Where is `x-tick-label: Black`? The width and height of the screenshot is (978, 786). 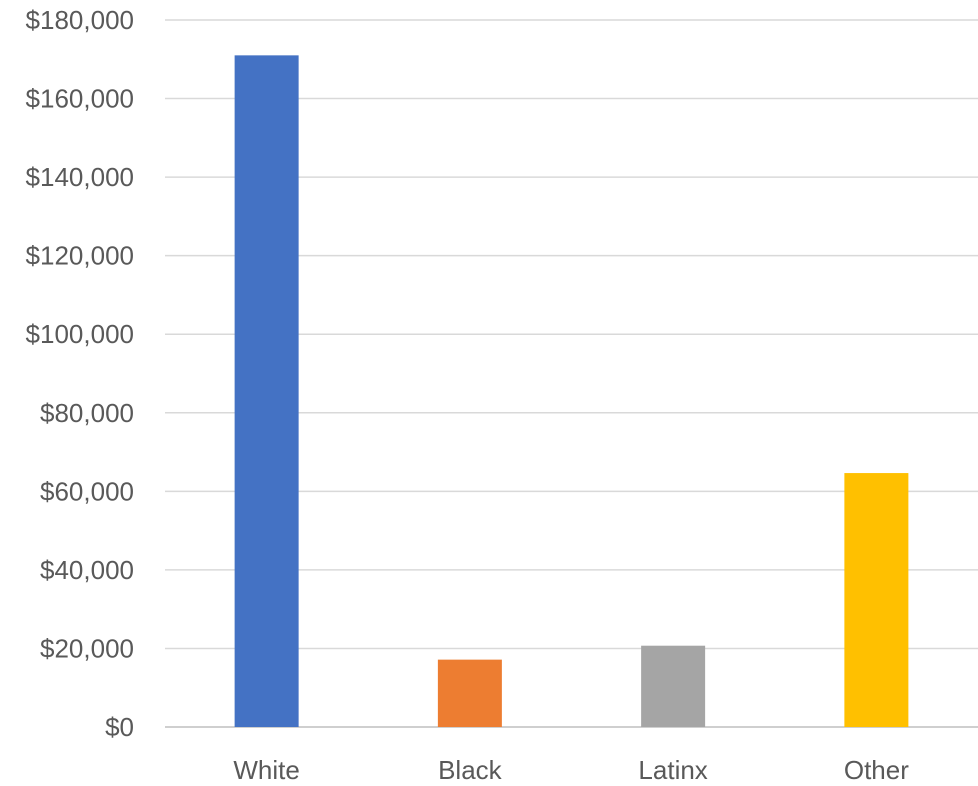 x-tick-label: Black is located at coordinates (470, 770).